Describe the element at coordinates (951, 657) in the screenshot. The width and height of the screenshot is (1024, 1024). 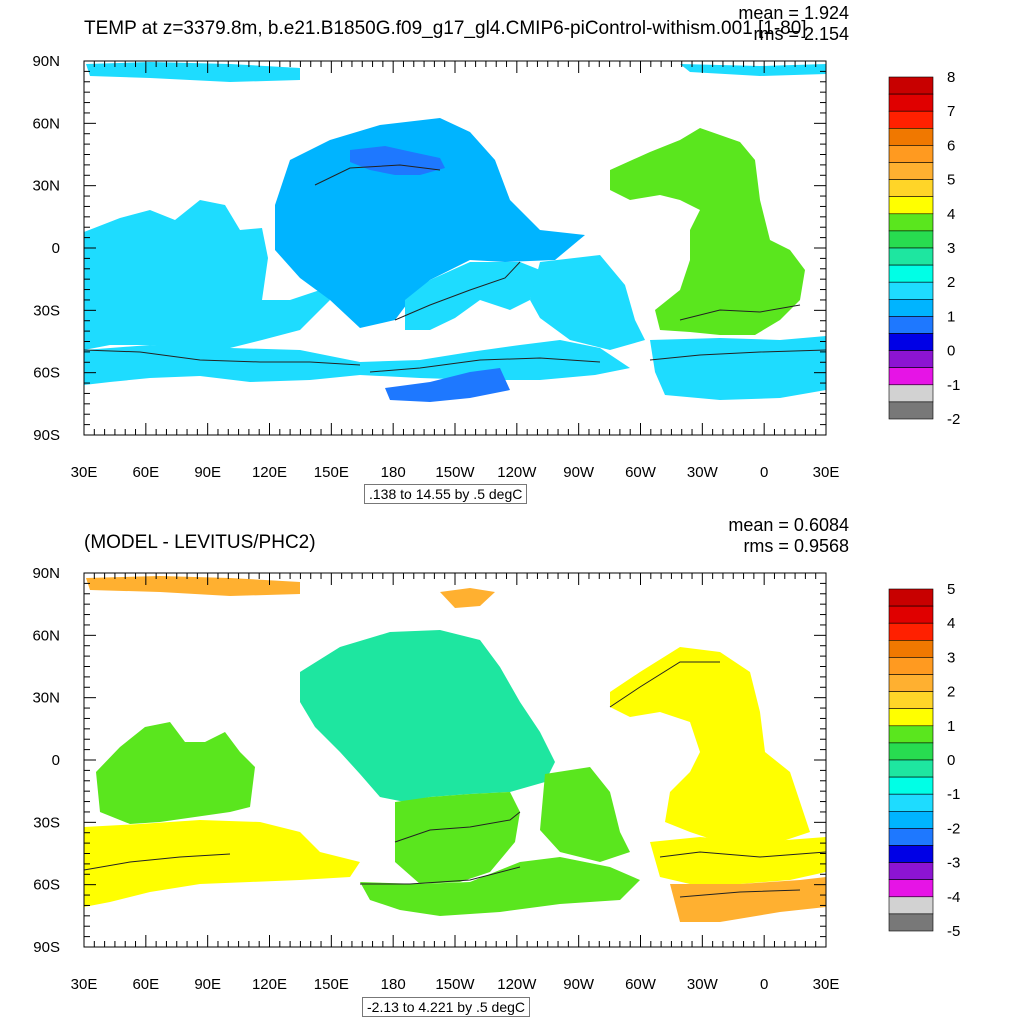
I see `colorbar-label: 3` at that location.